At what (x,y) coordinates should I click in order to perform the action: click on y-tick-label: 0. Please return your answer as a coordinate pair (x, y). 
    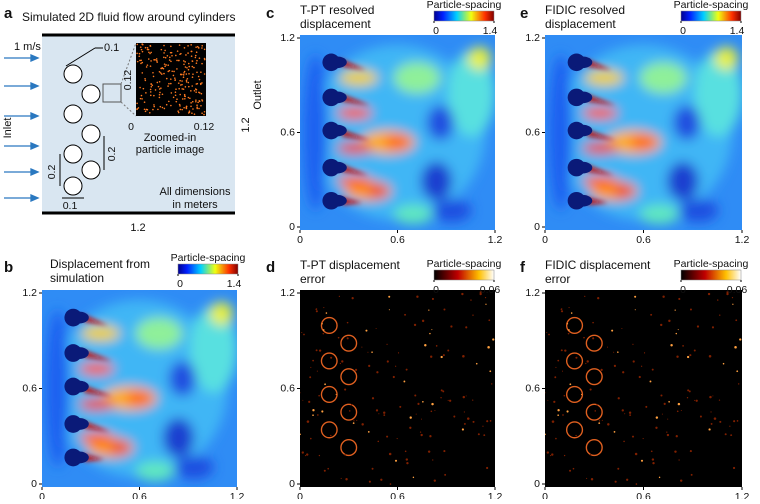
    Looking at the image, I should click on (537, 484).